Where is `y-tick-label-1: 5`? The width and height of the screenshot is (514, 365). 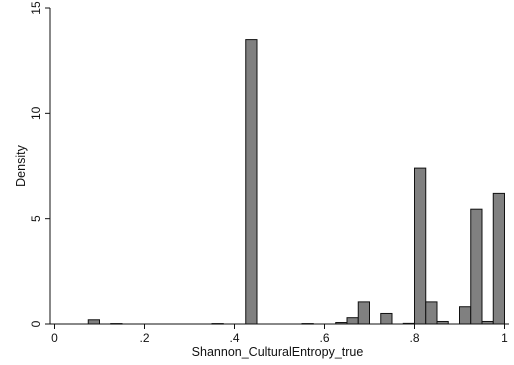
y-tick-label-1: 5 is located at coordinates (36, 218).